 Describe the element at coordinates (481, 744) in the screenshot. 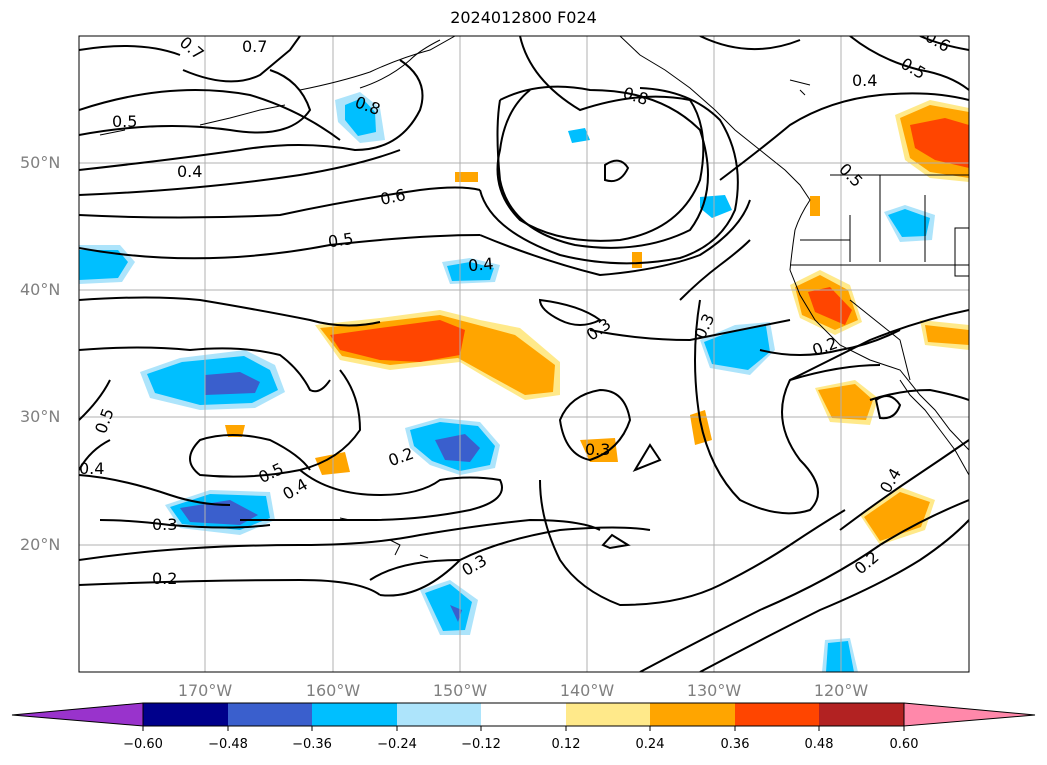

I see `colorbar-tick-label: −0.12` at that location.